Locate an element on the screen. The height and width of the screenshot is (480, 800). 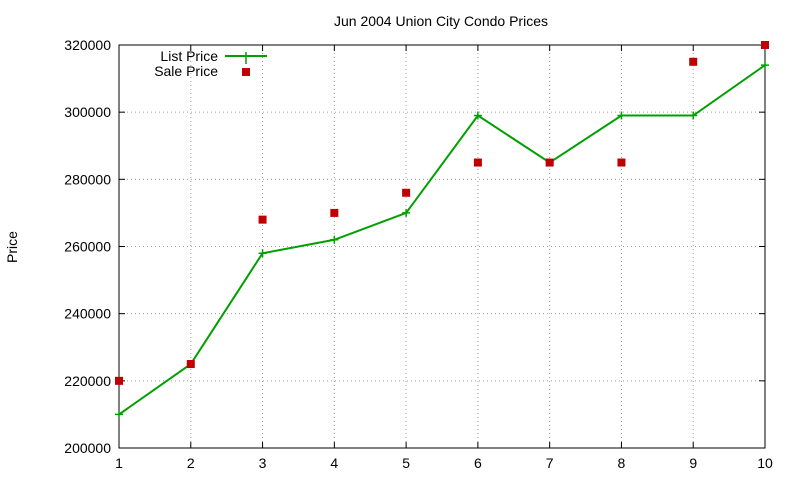
y-tick-label: 260000 is located at coordinates (87, 247).